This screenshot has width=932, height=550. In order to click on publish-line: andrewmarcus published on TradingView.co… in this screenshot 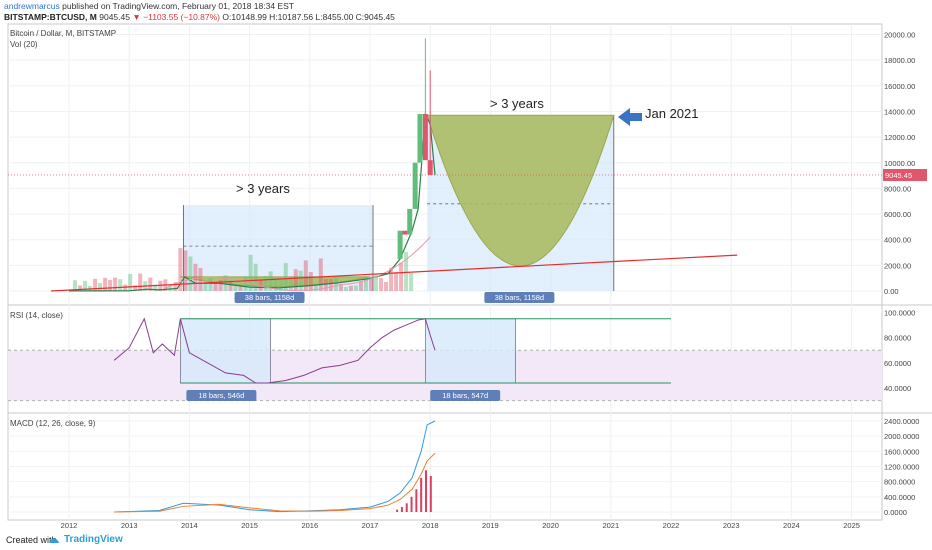, I will do `click(149, 6)`.